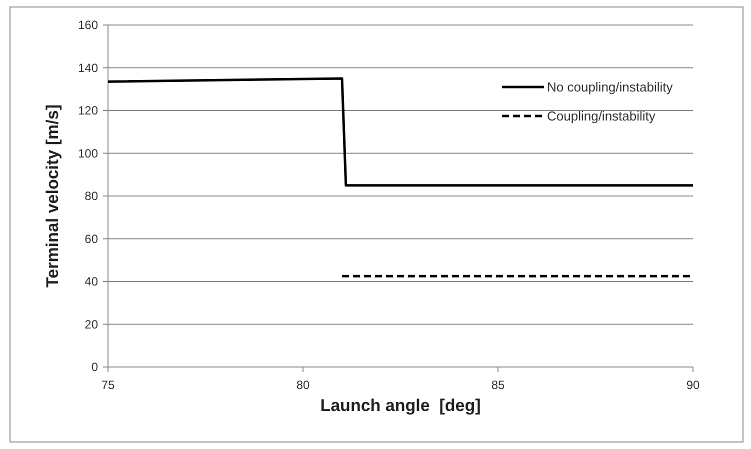  I want to click on x-tick-label: 80, so click(303, 385).